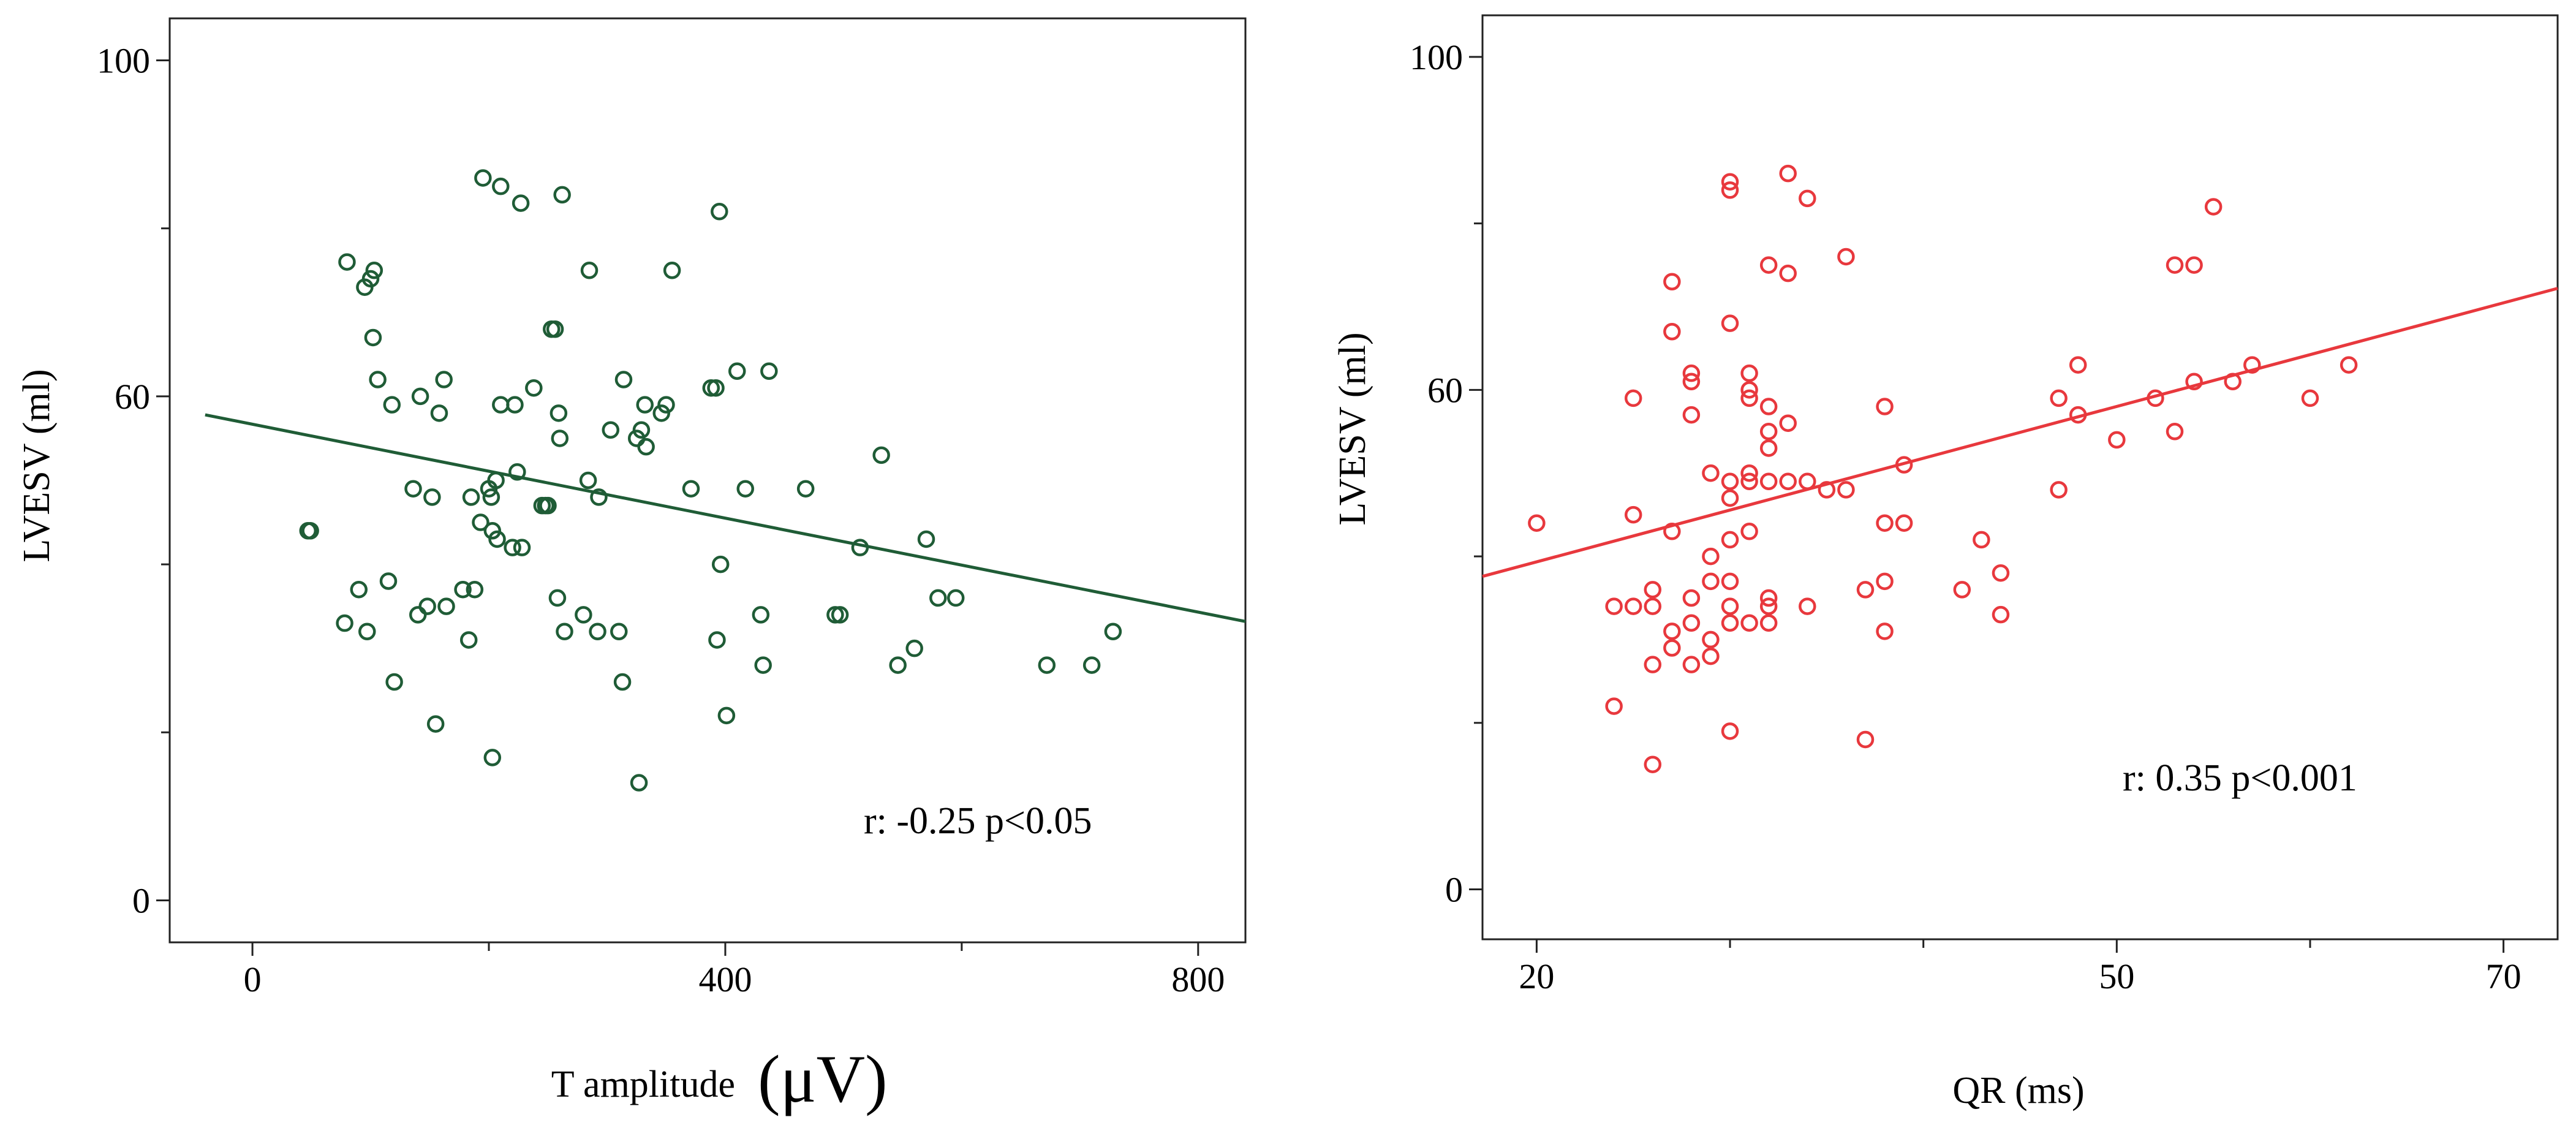 The width and height of the screenshot is (2576, 1128). I want to click on right-x-tick-label: 20, so click(1536, 976).